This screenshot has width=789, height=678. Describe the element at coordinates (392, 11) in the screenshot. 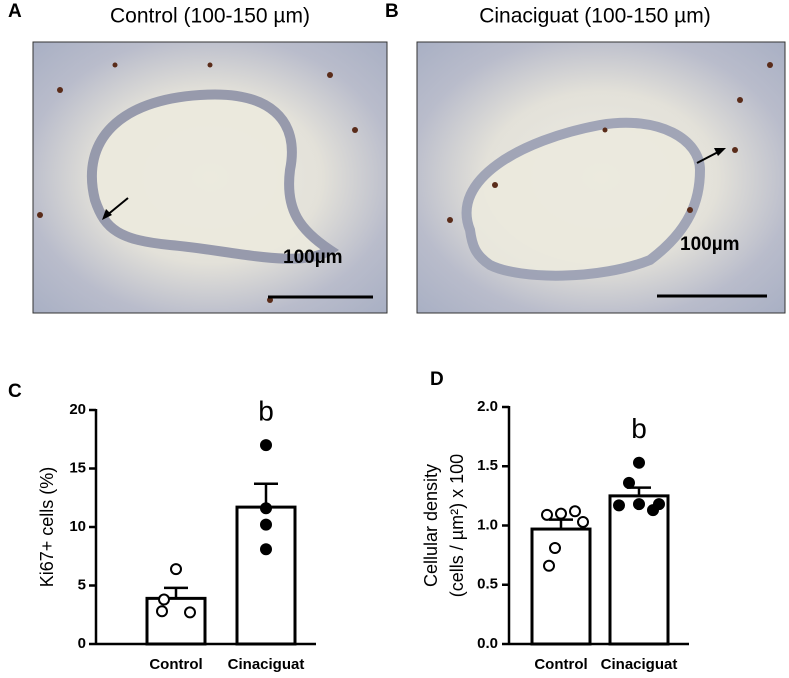

I see `panel-label: B` at that location.